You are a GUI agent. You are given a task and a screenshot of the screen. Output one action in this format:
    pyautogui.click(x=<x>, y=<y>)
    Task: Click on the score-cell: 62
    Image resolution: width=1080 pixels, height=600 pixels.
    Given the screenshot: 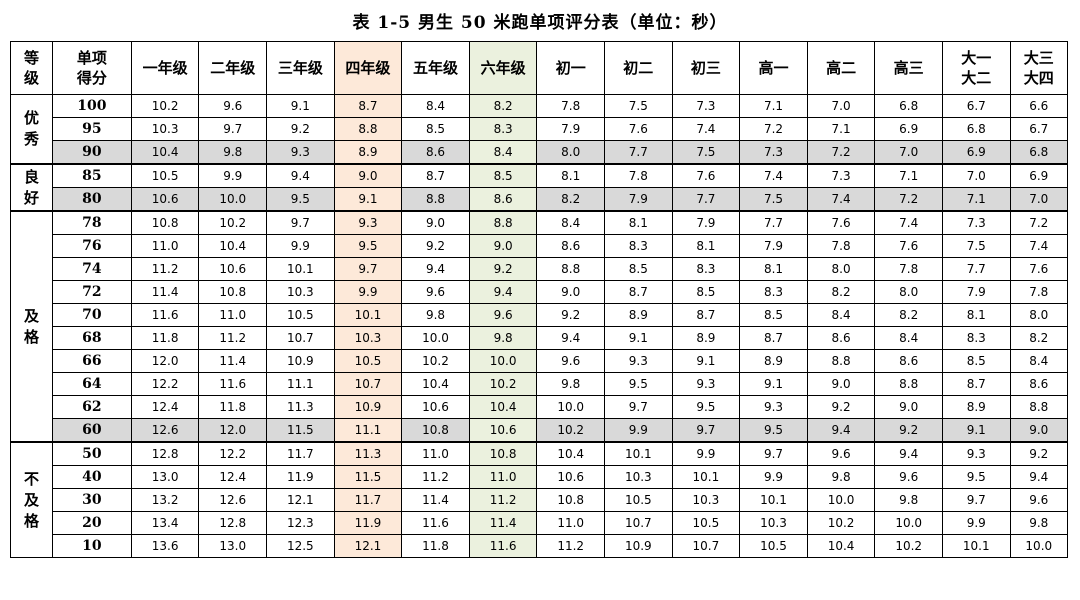 What is the action you would take?
    pyautogui.click(x=91, y=407)
    